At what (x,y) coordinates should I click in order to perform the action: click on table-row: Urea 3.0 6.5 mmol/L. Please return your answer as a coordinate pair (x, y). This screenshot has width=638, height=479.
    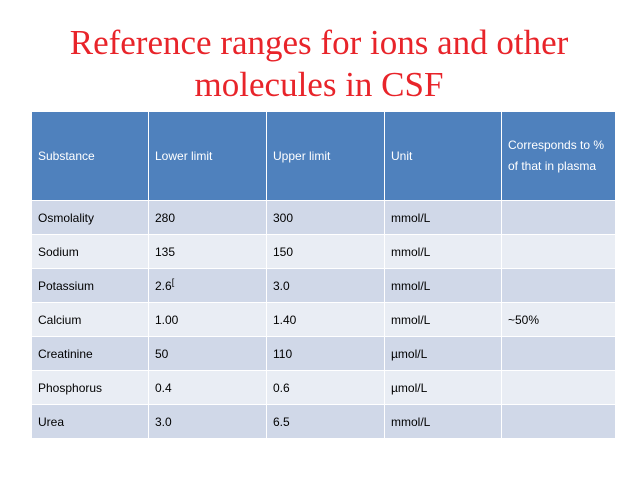
    Looking at the image, I should click on (323, 421).